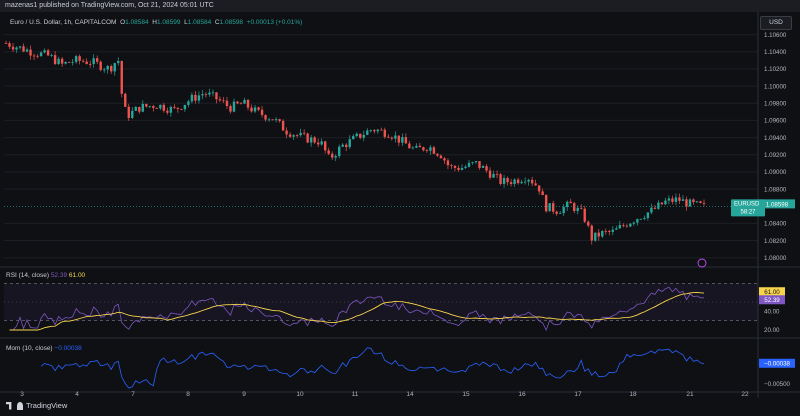 This screenshot has height=416, width=800. What do you see at coordinates (77, 275) in the screenshot?
I see `rsi-ma-legend-value: 61.00` at bounding box center [77, 275].